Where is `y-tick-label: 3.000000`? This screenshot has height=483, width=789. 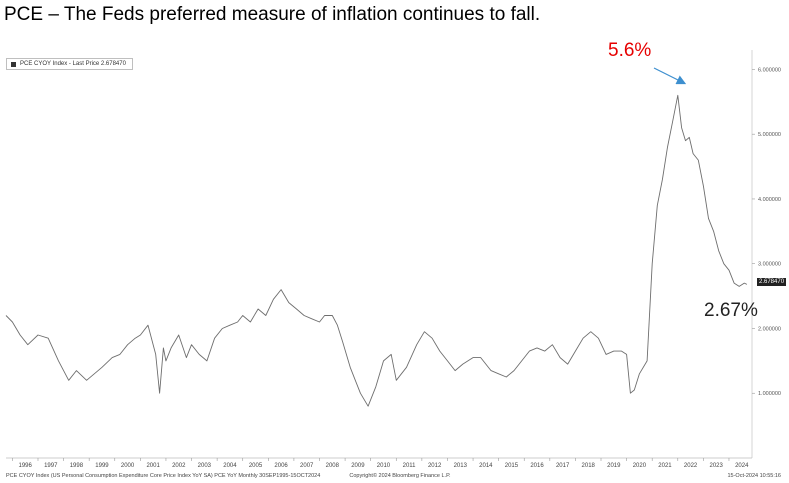
y-tick-label: 3.000000 is located at coordinates (769, 265).